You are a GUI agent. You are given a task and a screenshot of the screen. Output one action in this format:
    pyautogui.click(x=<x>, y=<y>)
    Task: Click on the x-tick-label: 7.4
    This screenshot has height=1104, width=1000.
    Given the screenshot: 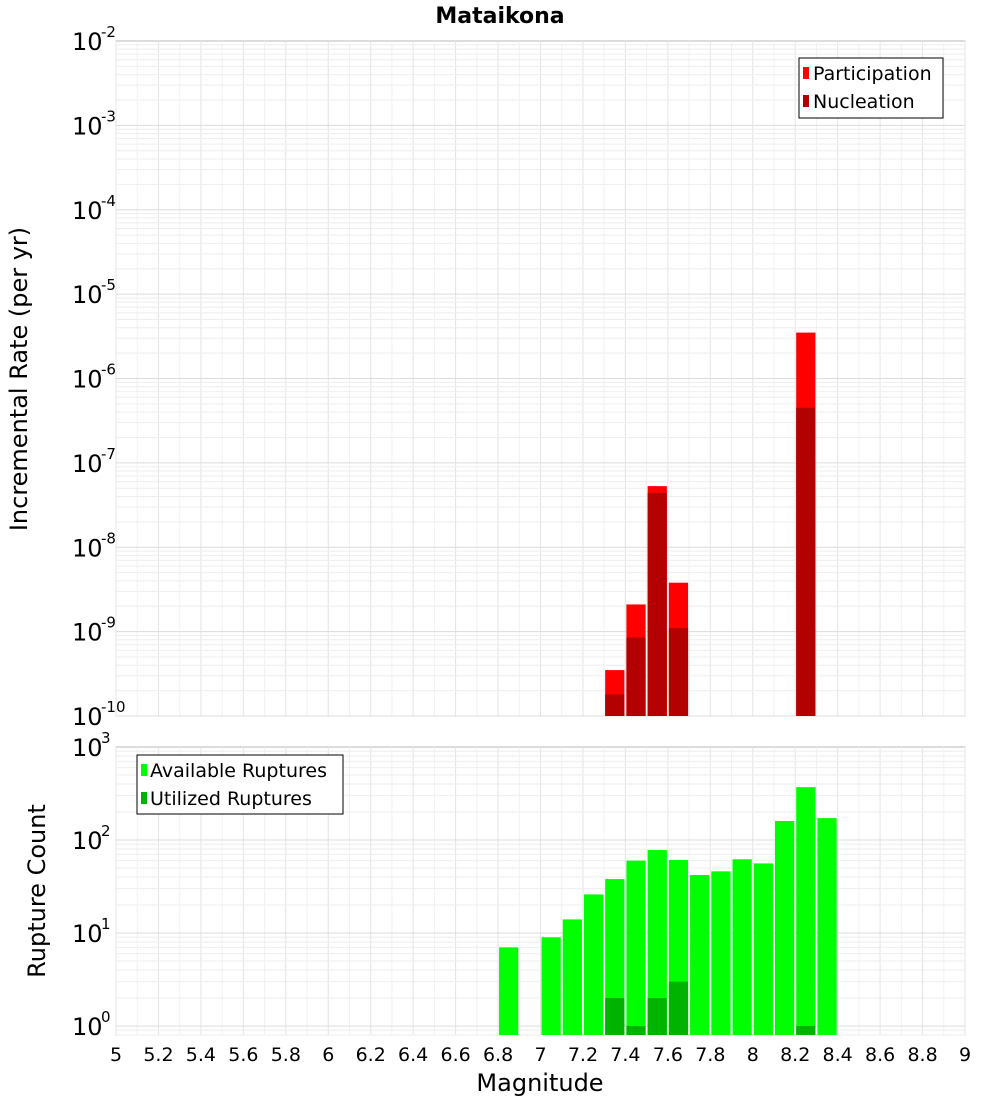 What is the action you would take?
    pyautogui.click(x=625, y=1055)
    